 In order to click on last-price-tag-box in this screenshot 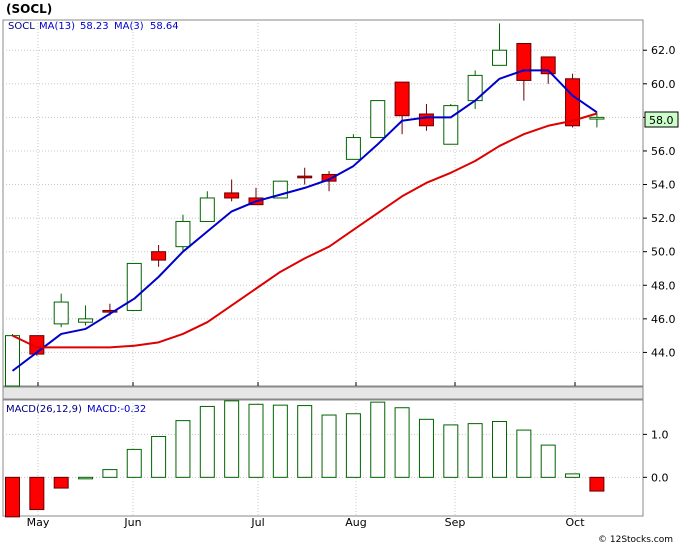, I will do `click(661, 119)`.